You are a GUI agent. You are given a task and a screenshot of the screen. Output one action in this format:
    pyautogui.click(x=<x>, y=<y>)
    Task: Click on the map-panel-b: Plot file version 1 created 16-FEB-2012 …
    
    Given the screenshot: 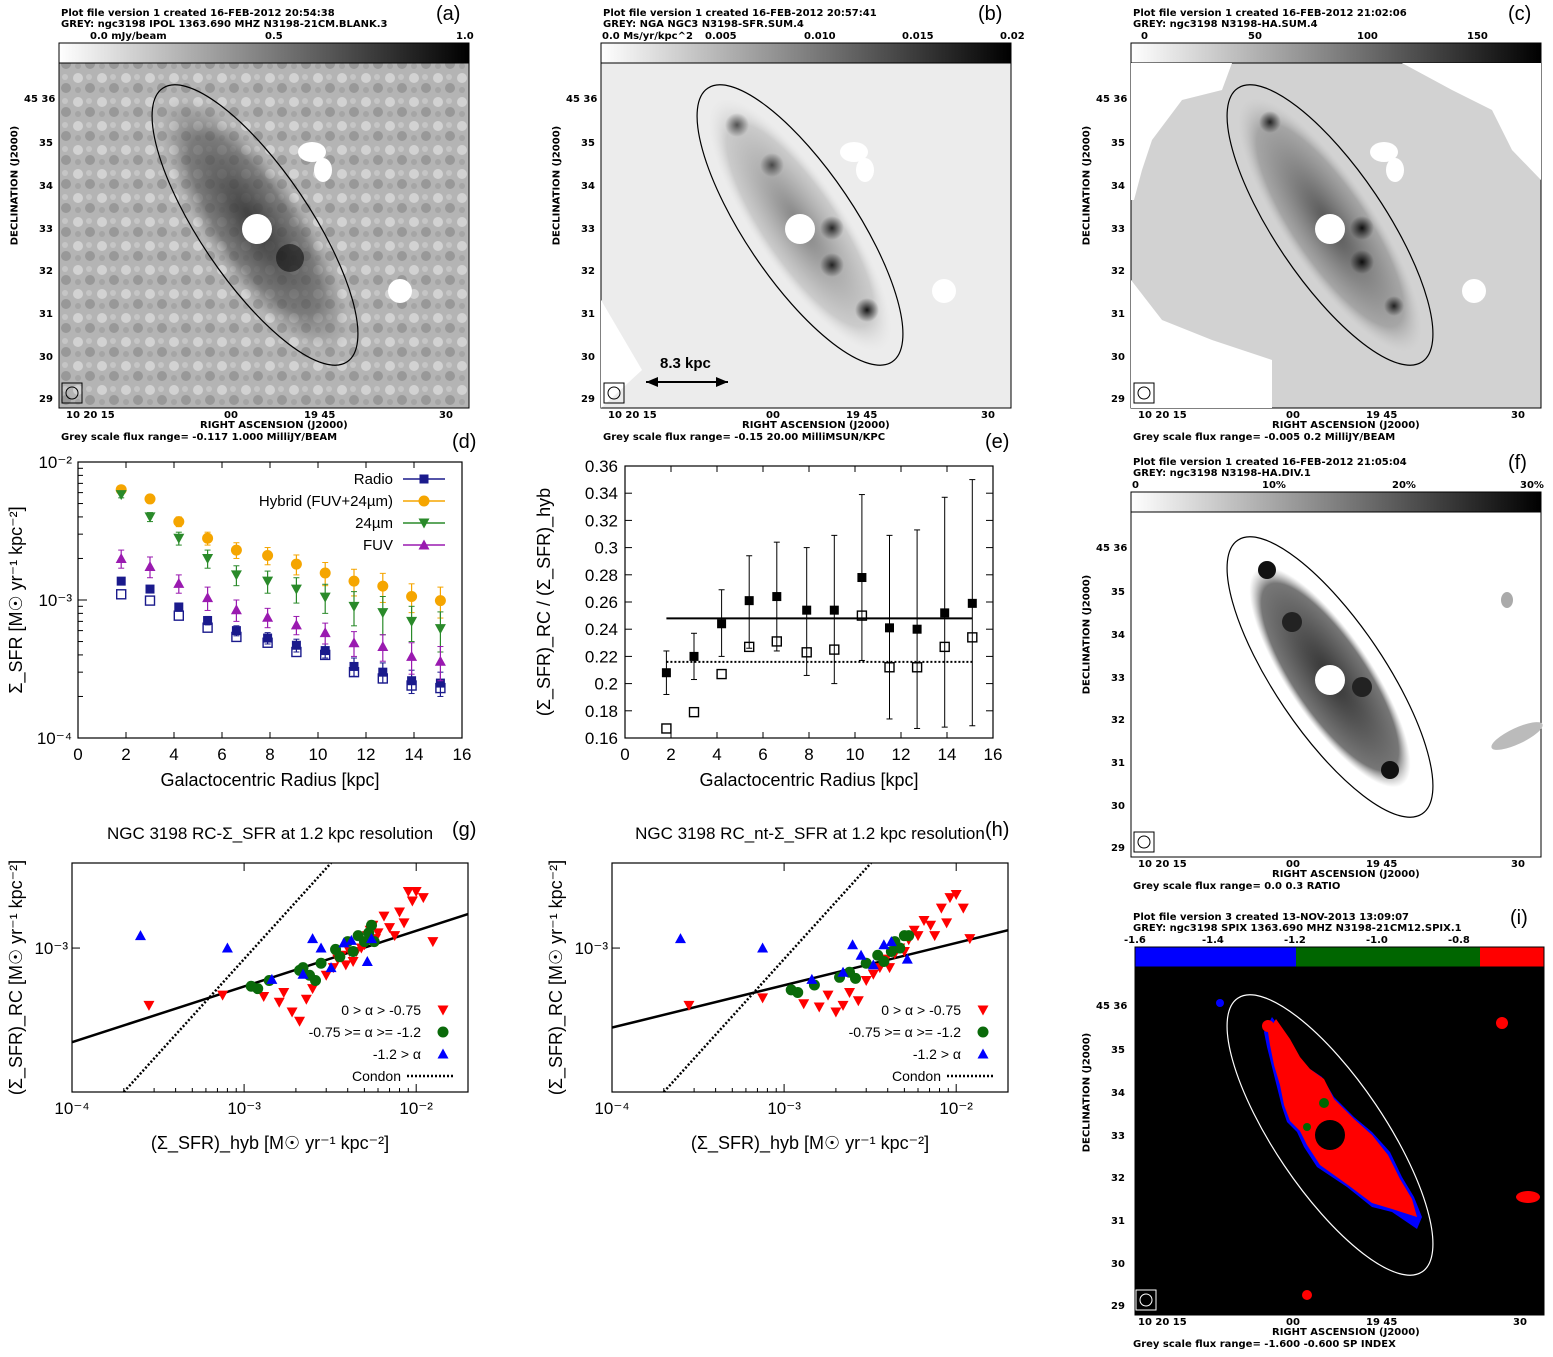 What is the action you would take?
    pyautogui.click(x=783, y=222)
    